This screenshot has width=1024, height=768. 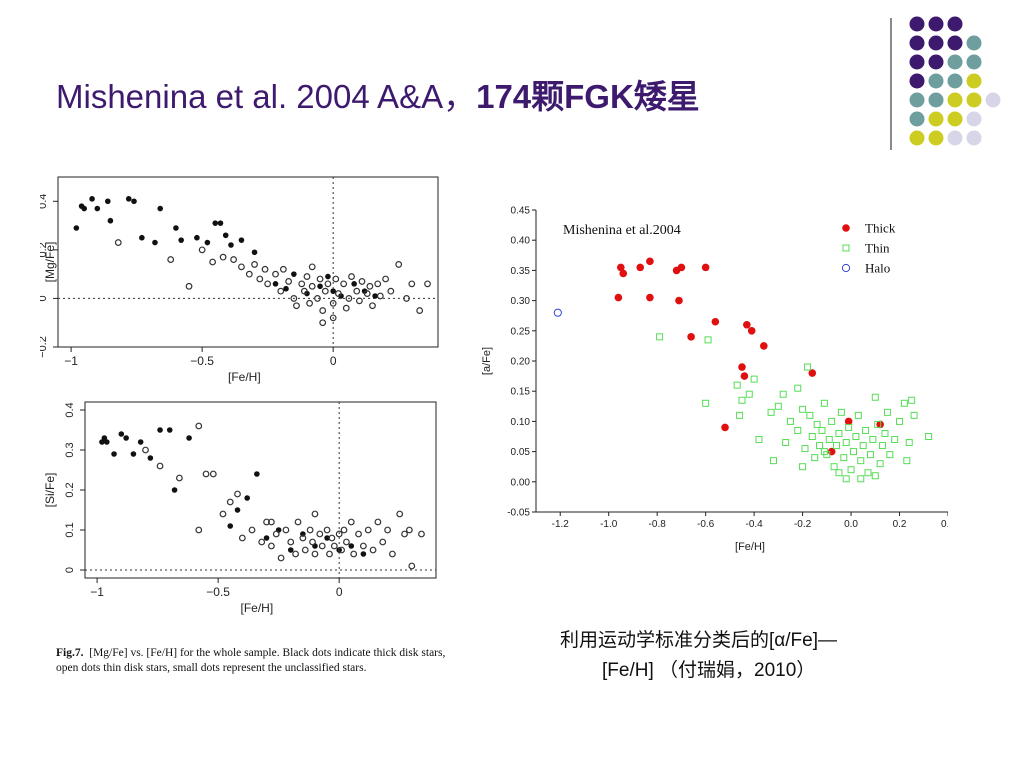 What do you see at coordinates (44, 298) in the screenshot?
I see `y-tick-label: 0` at bounding box center [44, 298].